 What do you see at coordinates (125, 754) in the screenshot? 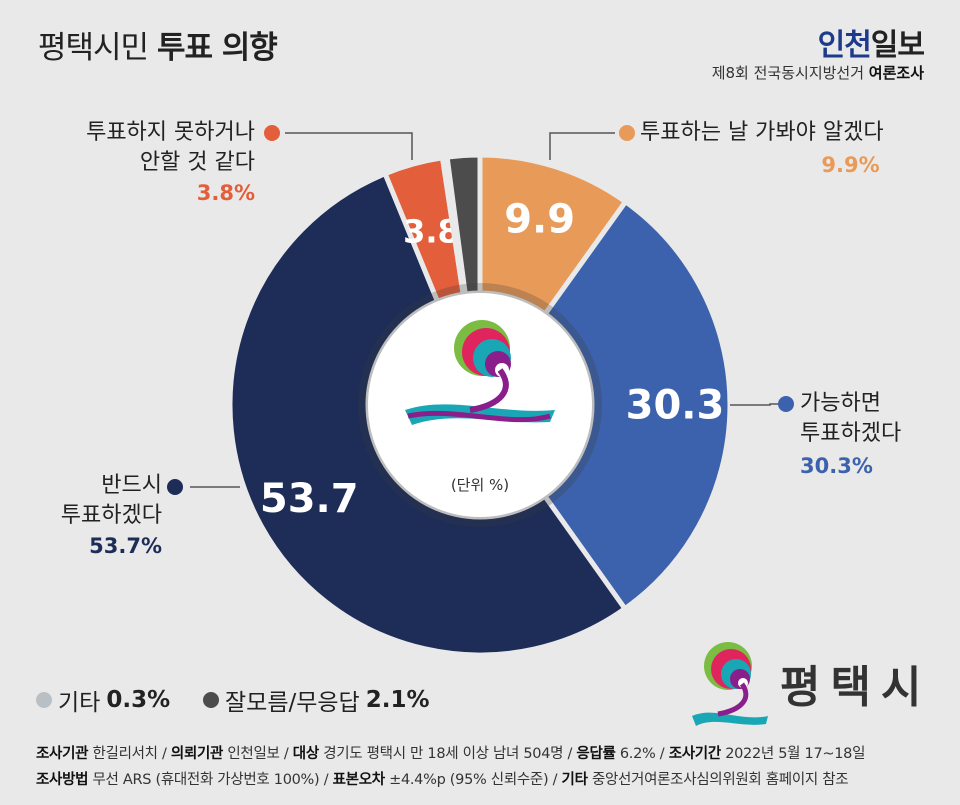
I see `footer-value: 한길리서치` at bounding box center [125, 754].